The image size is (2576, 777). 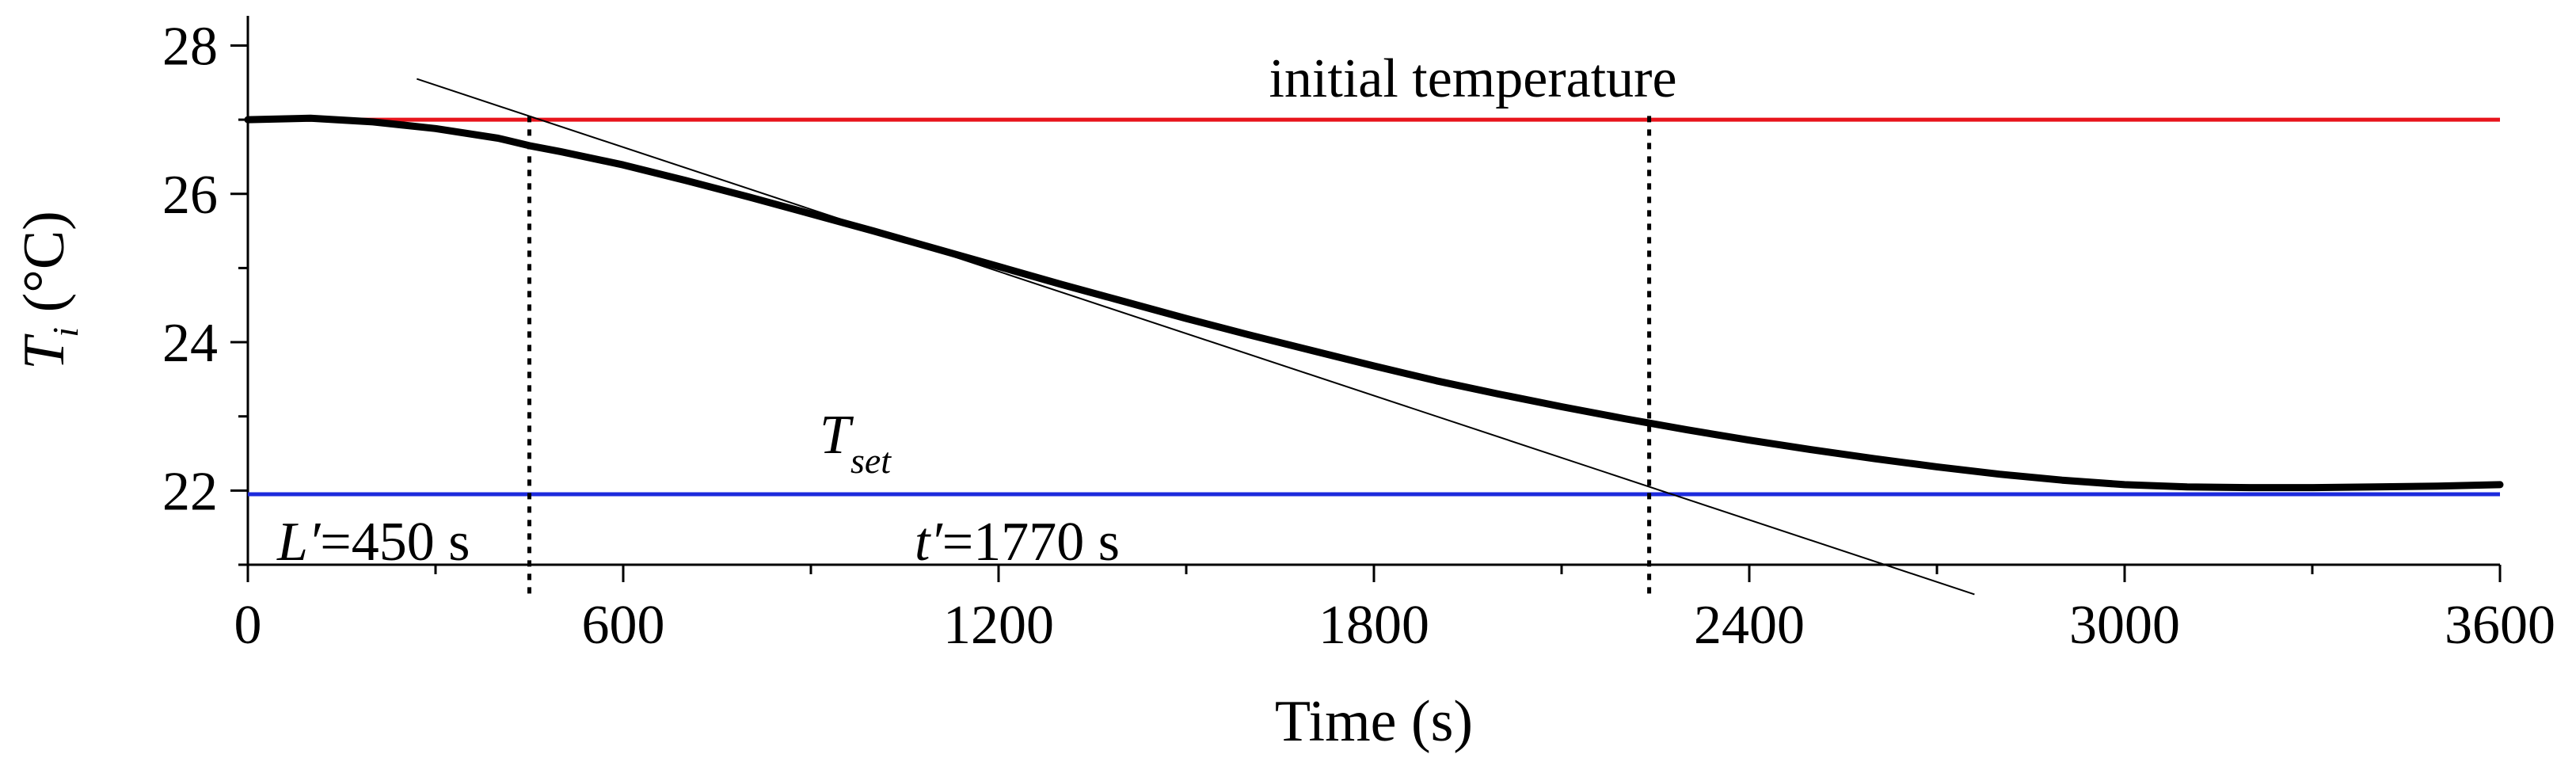 What do you see at coordinates (1472, 78) in the screenshot?
I see `initial-temperature-label: initial temperature` at bounding box center [1472, 78].